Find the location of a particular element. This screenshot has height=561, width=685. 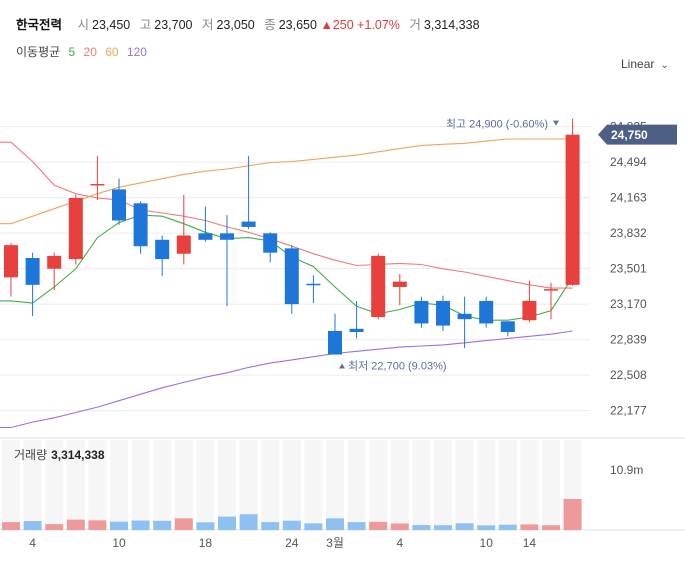

date-tick-label: 14 is located at coordinates (530, 543).